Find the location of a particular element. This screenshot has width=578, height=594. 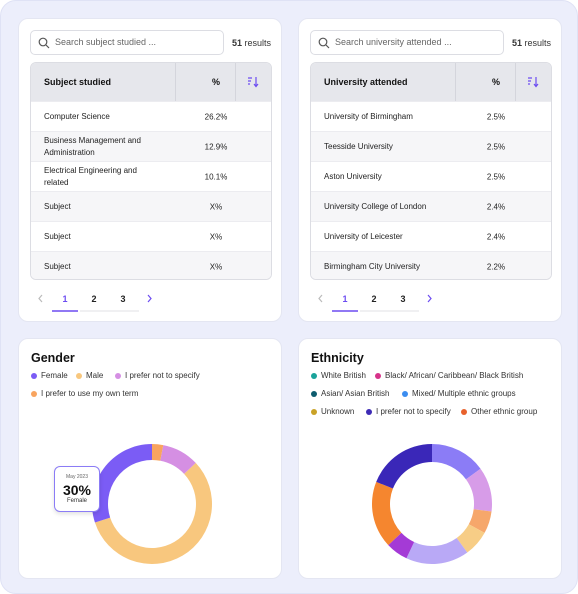

results-count: 51 results is located at coordinates (531, 43).